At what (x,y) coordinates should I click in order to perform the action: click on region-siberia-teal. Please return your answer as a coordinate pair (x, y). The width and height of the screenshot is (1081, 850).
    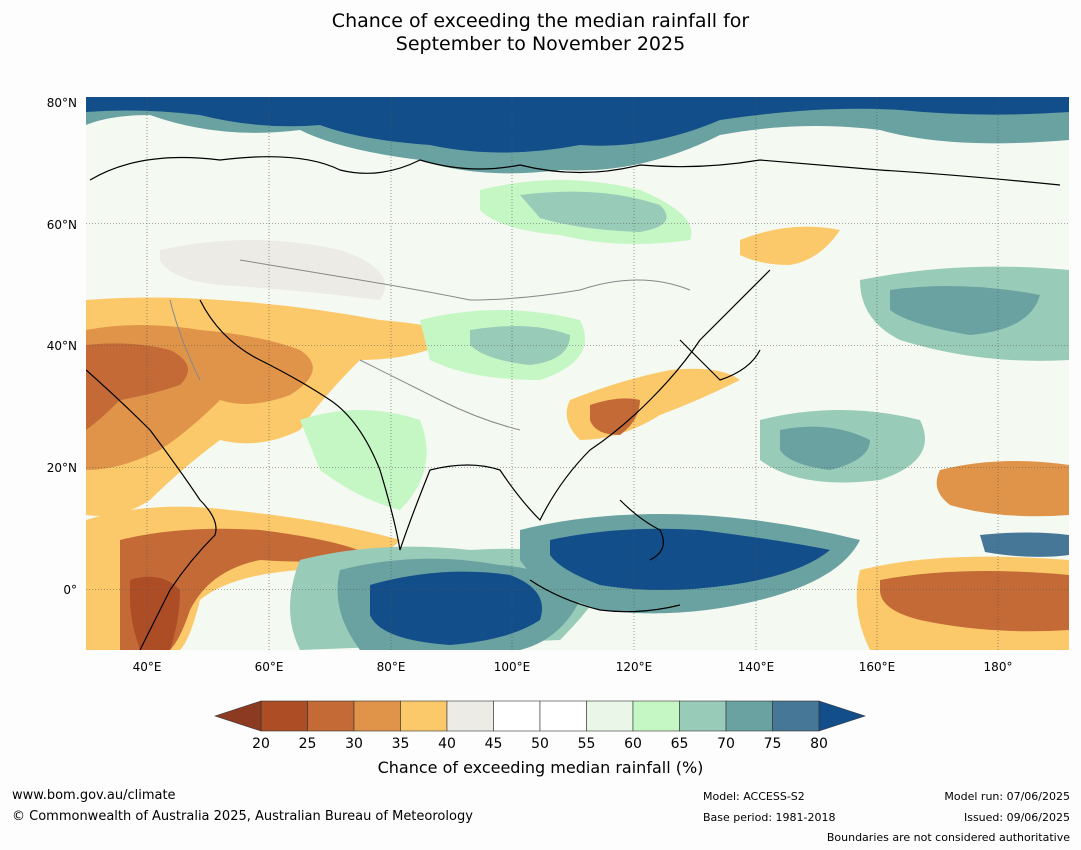
    Looking at the image, I should click on (593, 211).